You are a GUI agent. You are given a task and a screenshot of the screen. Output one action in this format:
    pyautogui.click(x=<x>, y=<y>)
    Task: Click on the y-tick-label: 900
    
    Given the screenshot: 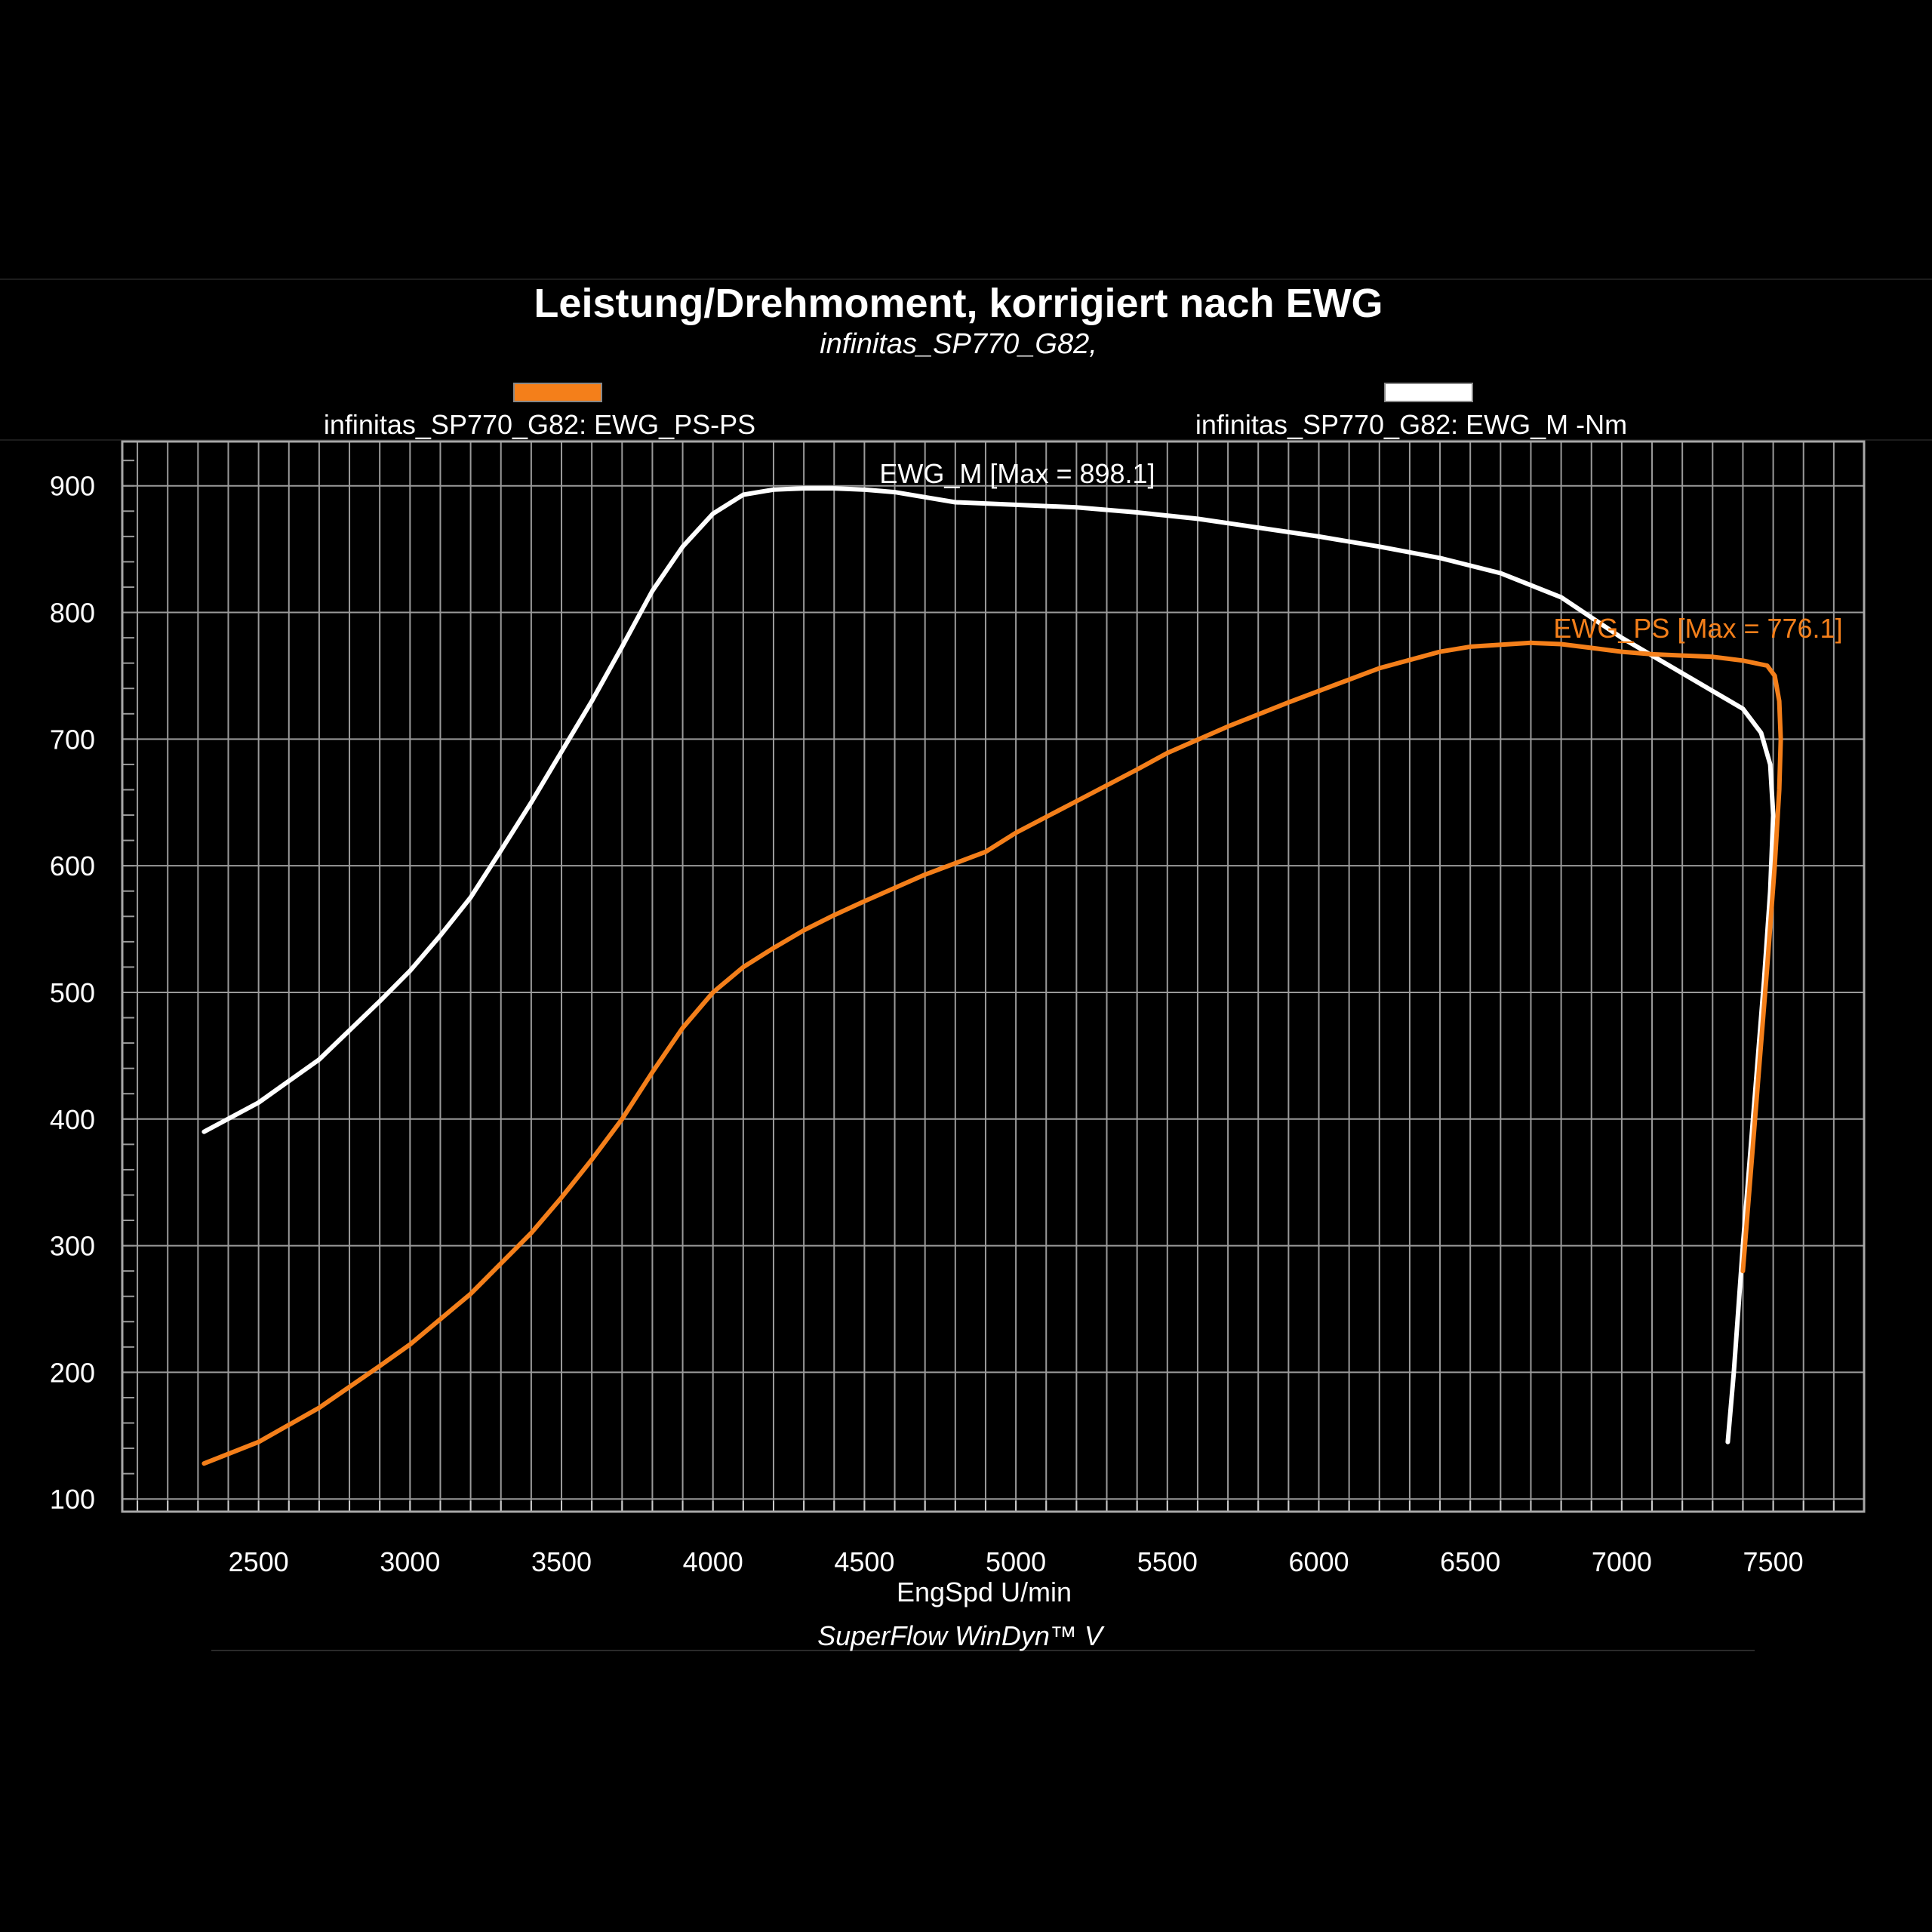 What is the action you would take?
    pyautogui.click(x=72, y=486)
    